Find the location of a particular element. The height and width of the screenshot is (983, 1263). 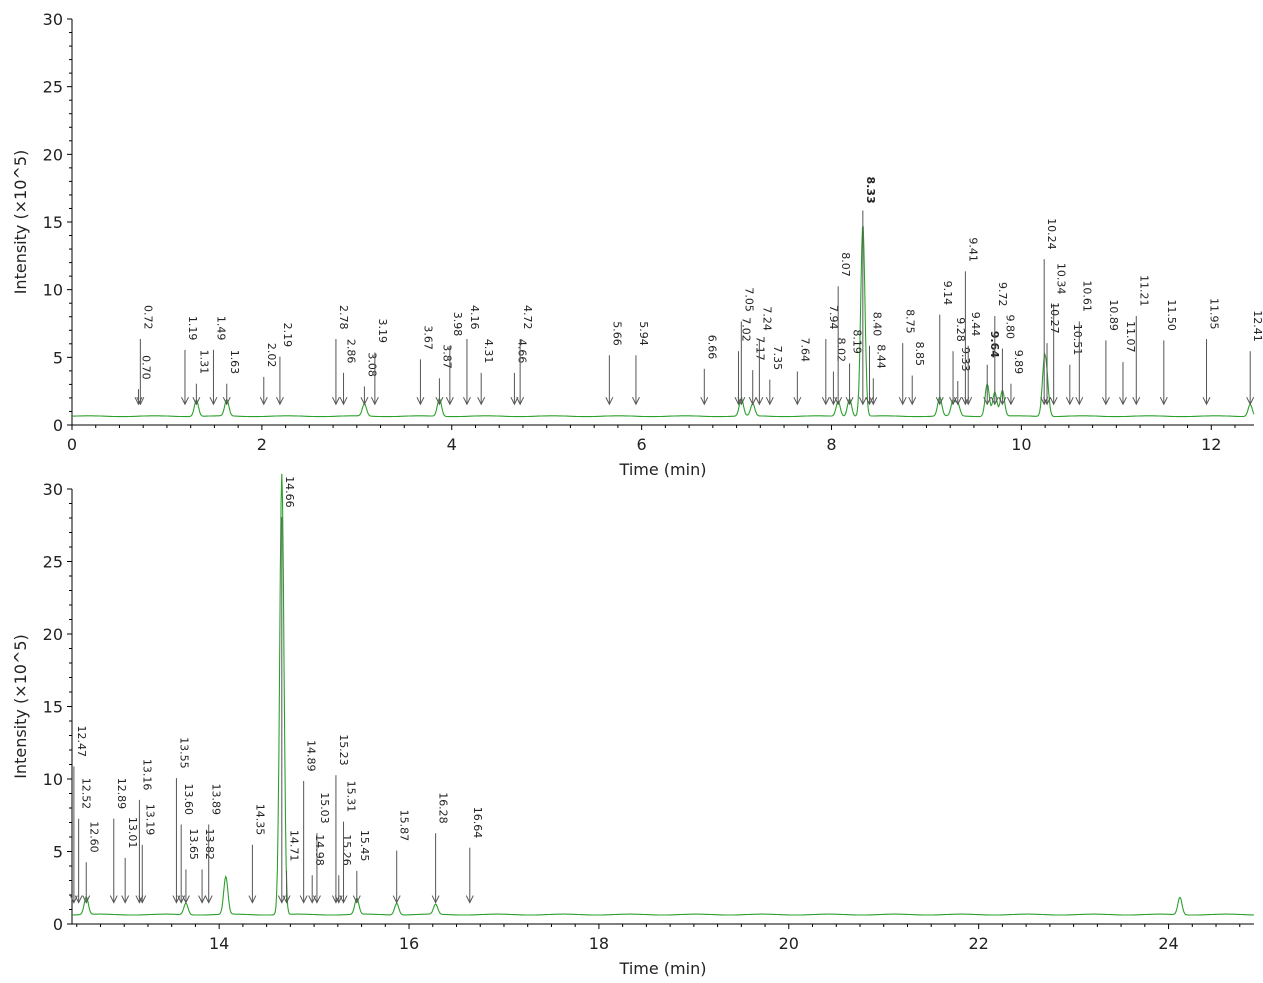

peak-label: 7.24 is located at coordinates (766, 318).